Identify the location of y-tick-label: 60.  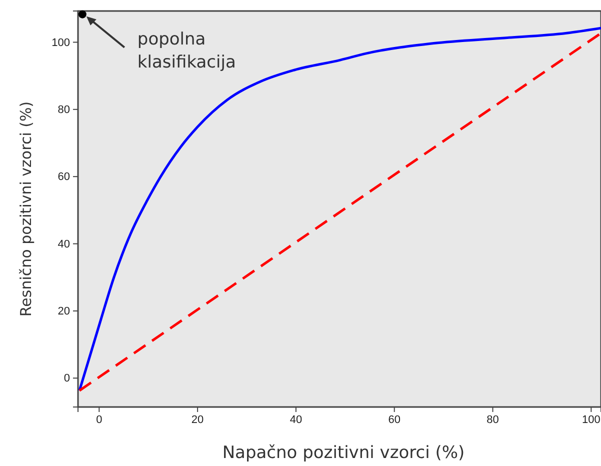
(64, 177).